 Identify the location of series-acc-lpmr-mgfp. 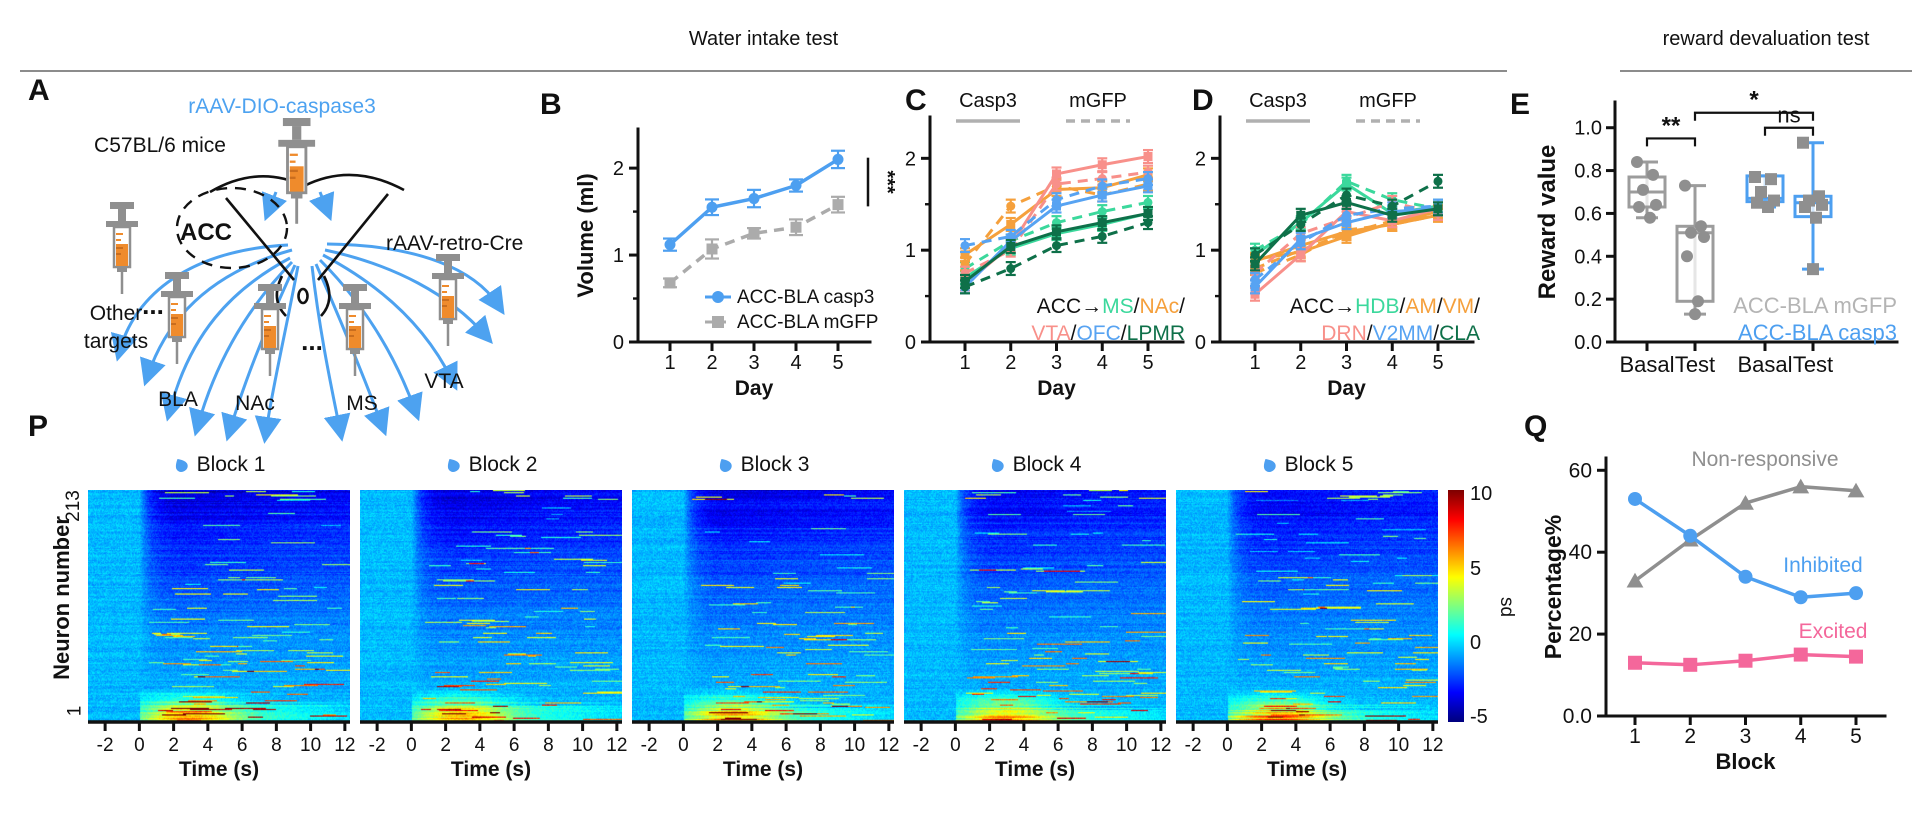
(1056, 255).